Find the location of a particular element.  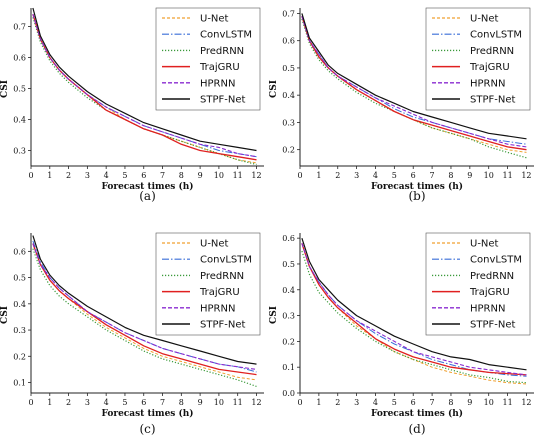

x-tick-label: 0 is located at coordinates (30, 402).